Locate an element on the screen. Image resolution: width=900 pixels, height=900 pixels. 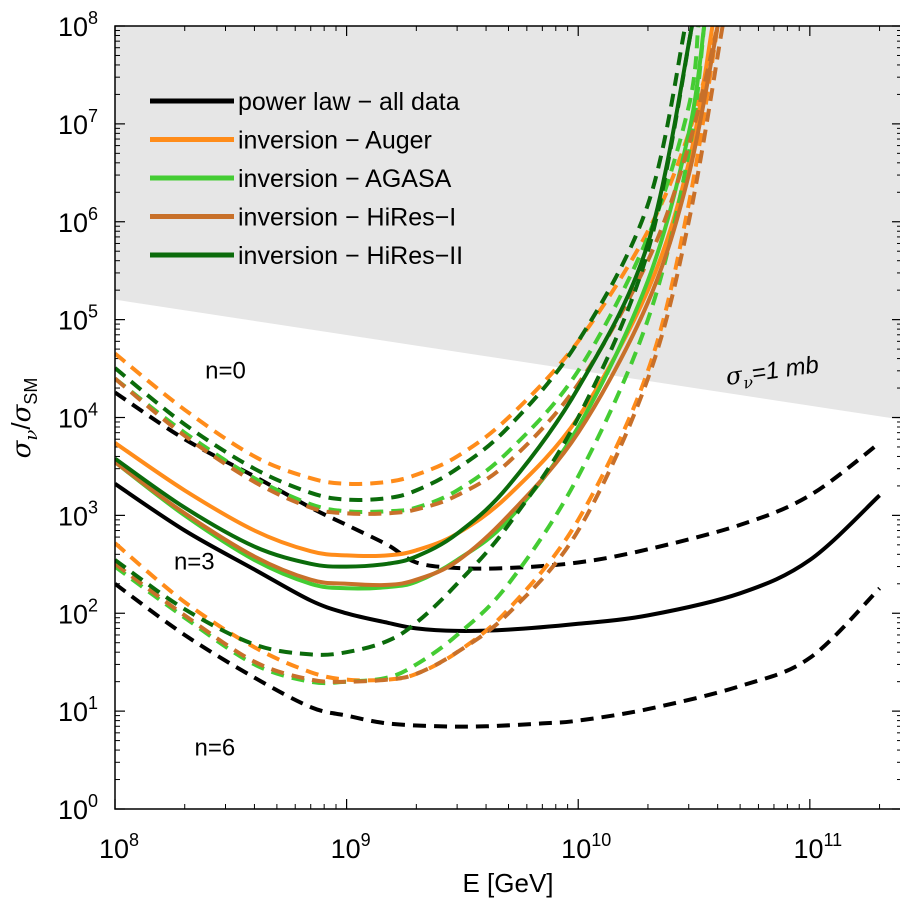
x-tick-label: 10⁸ is located at coordinates (119, 847).